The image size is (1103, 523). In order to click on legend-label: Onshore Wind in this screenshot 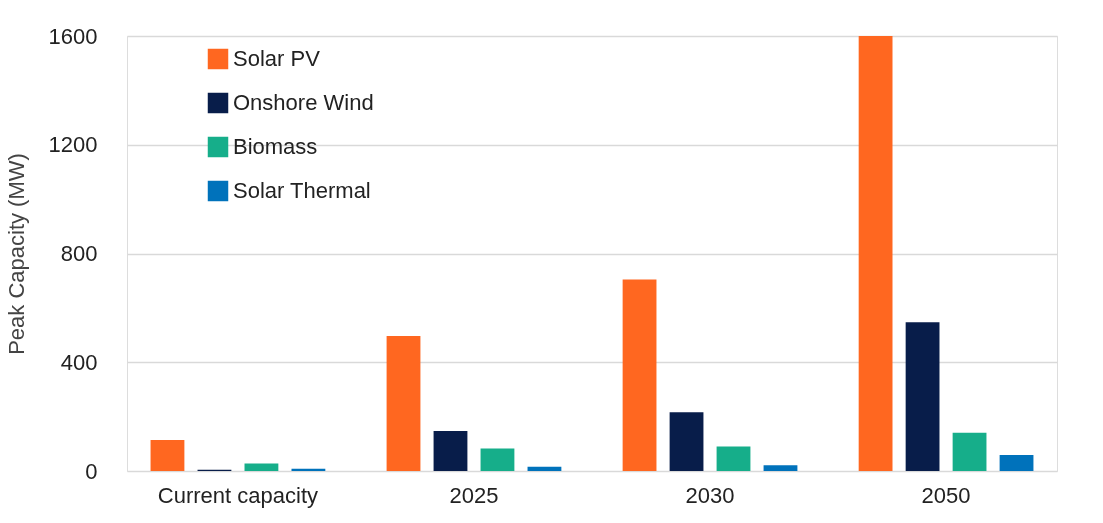, I will do `click(303, 102)`.